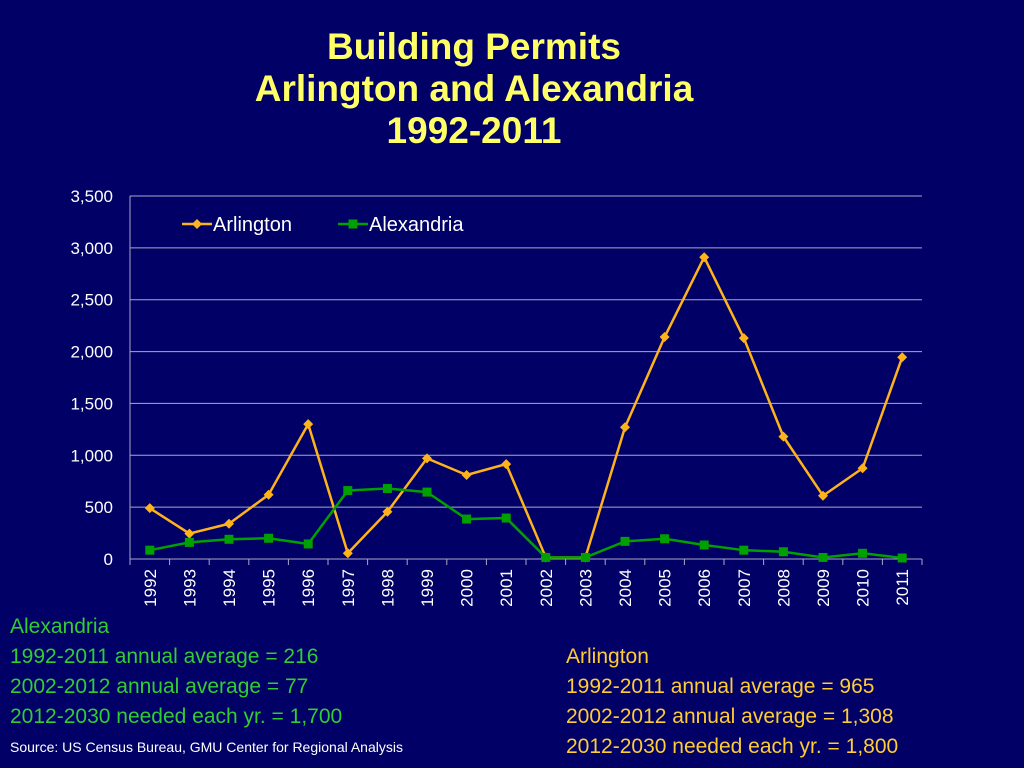  What do you see at coordinates (607, 656) in the screenshot?
I see `arlington-notes-heading: Arlington` at bounding box center [607, 656].